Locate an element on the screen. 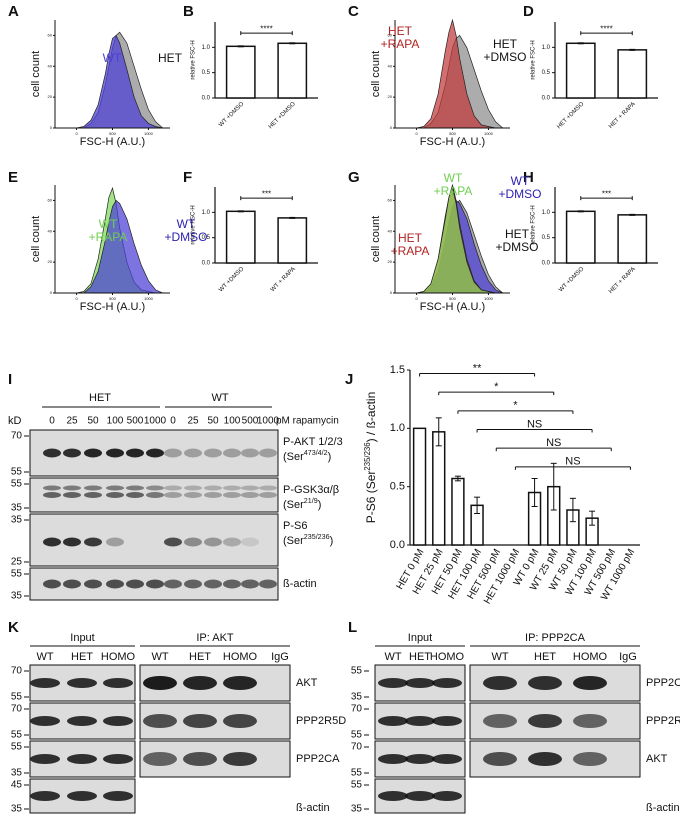 This screenshot has height=816, width=680. x-tick-label: 500 is located at coordinates (452, 133).